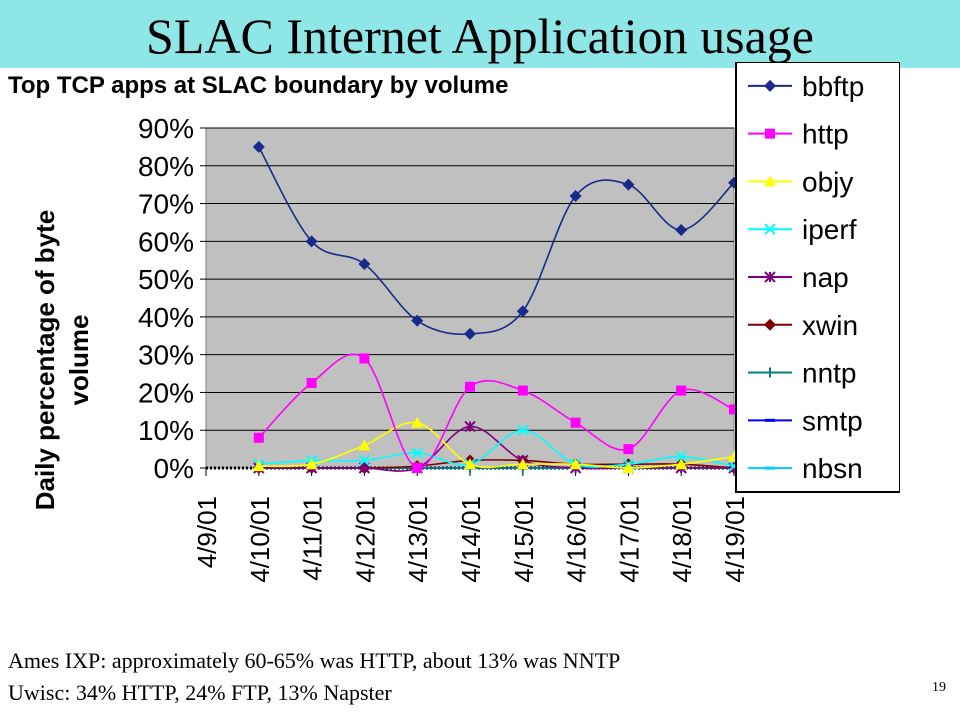 Image resolution: width=960 pixels, height=720 pixels. Describe the element at coordinates (365, 539) in the screenshot. I see `x-tick-label: 4/12/01` at that location.